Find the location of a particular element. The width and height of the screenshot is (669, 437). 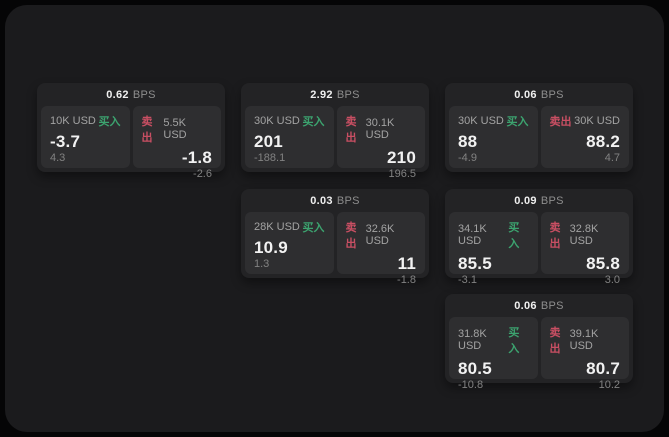

sell-delta: 4.7 is located at coordinates (612, 158).